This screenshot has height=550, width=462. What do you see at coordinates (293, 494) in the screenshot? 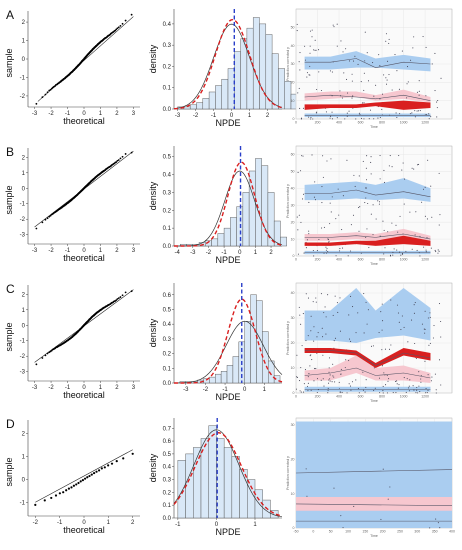
I see `vpc-y-tick-label: 10` at bounding box center [293, 494].